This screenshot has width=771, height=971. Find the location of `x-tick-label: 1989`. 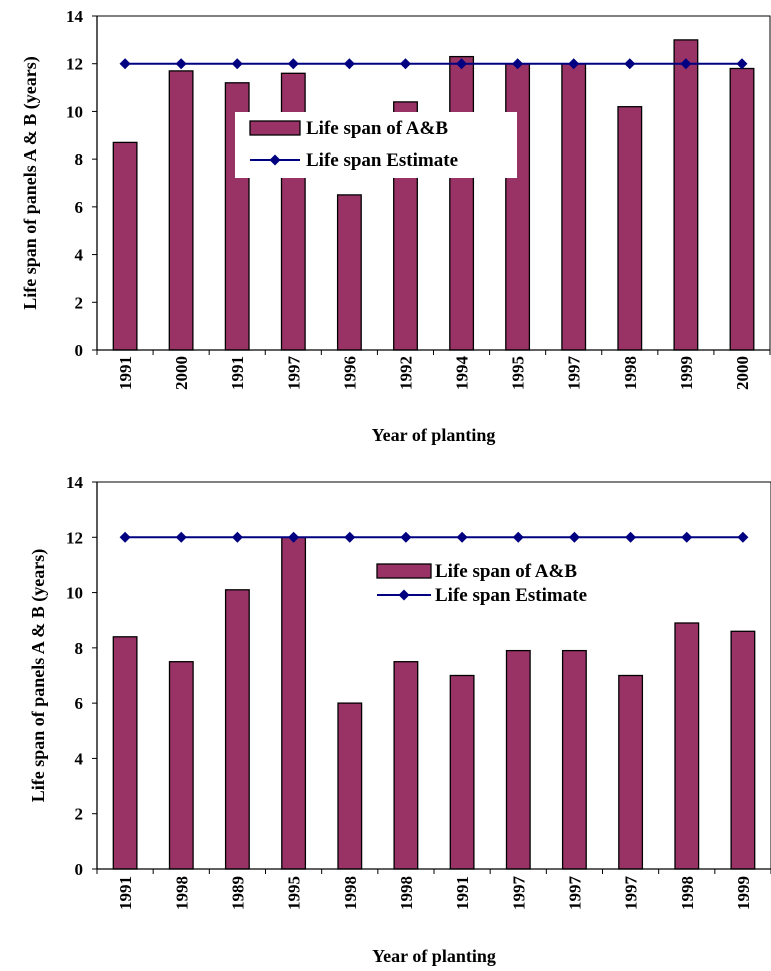

x-tick-label: 1989 is located at coordinates (237, 893).